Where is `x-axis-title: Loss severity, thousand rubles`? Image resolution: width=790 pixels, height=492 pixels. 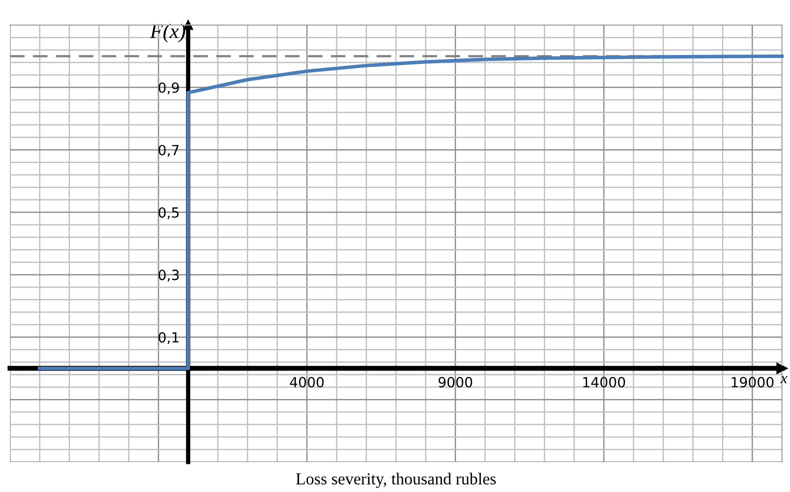
x-axis-title: Loss severity, thousand rubles is located at coordinates (396, 480).